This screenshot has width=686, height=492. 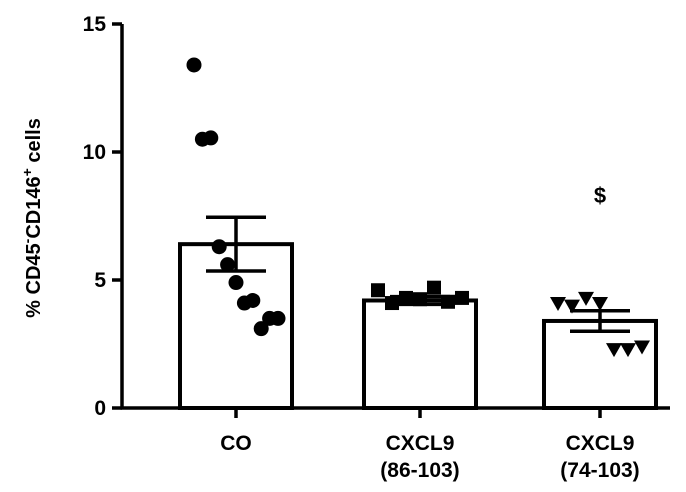 What do you see at coordinates (94, 152) in the screenshot?
I see `y-tick-label: 10` at bounding box center [94, 152].